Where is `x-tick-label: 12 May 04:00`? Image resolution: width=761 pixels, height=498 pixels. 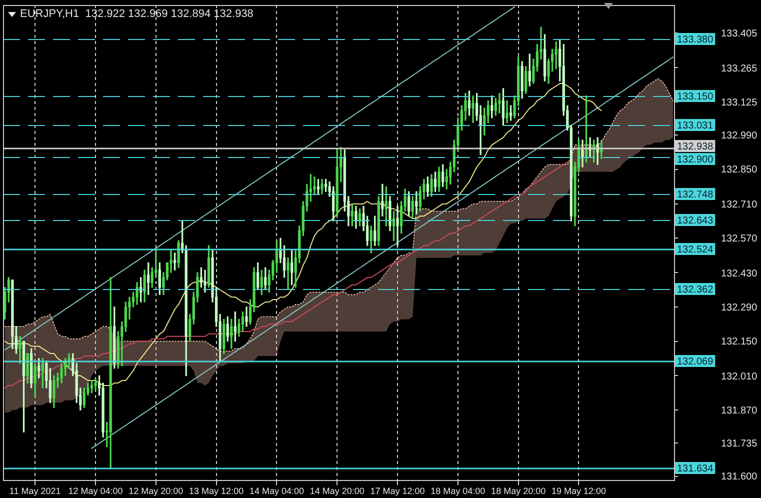
x-tick-label: 12 May 04:00 is located at coordinates (95, 491).